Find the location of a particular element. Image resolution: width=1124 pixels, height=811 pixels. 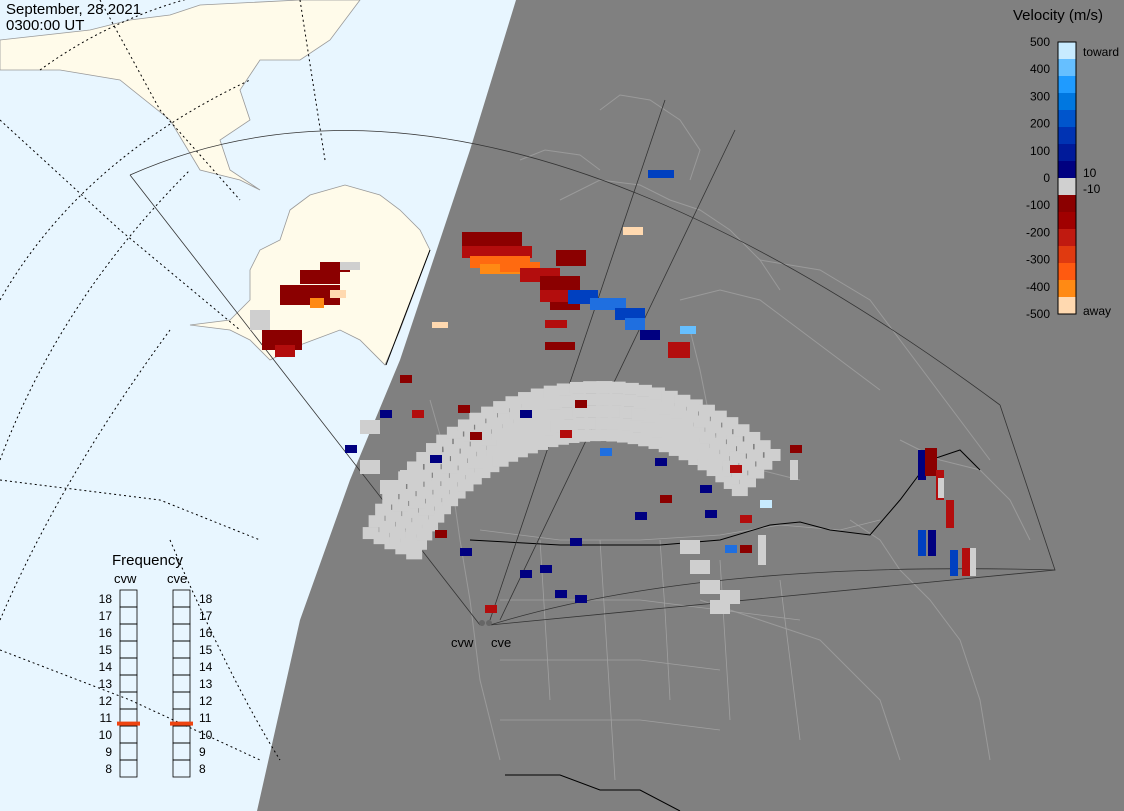

frequency-indicator-cve is located at coordinates (181, 723).